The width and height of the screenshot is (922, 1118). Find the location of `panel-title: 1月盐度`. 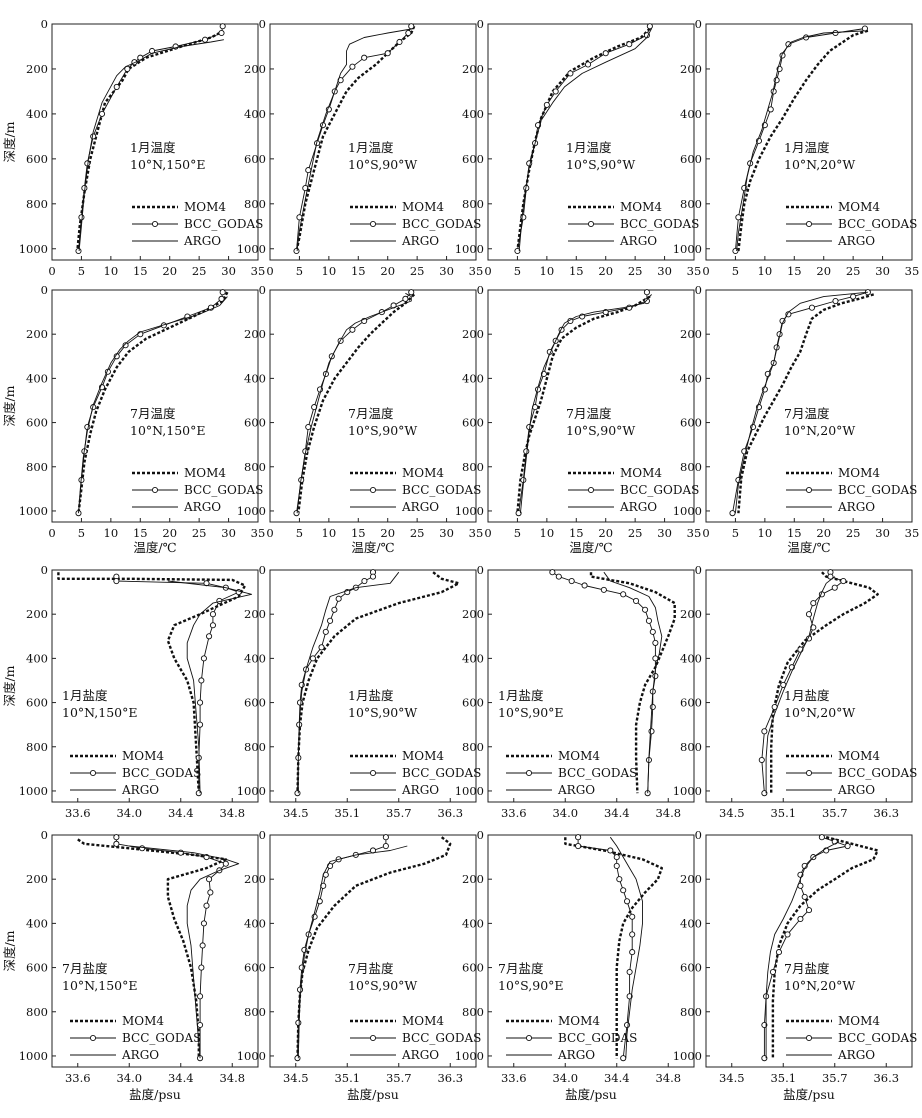

panel-title: 1月盐度 is located at coordinates (807, 695).